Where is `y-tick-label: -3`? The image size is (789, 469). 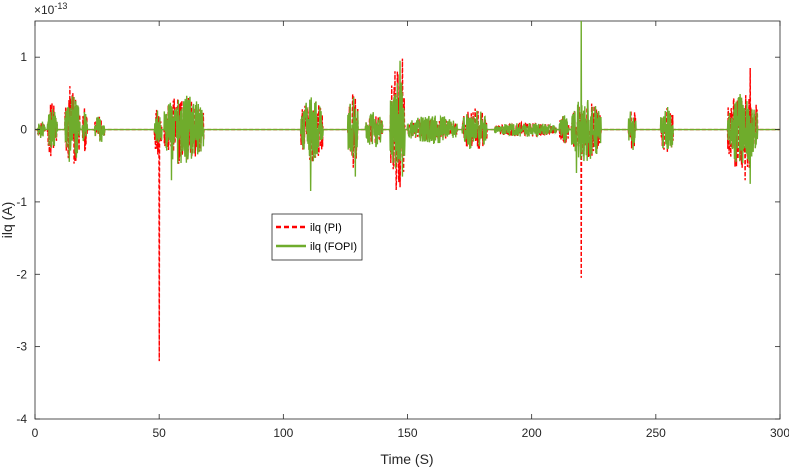
y-tick-label: -3 is located at coordinates (21, 347).